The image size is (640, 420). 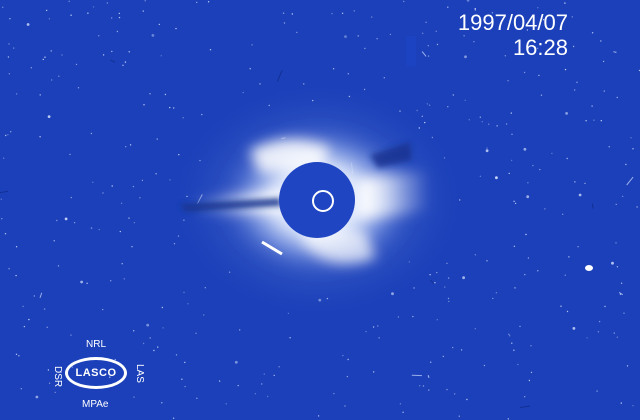 I want to click on time-label: 16:28, so click(x=540, y=47).